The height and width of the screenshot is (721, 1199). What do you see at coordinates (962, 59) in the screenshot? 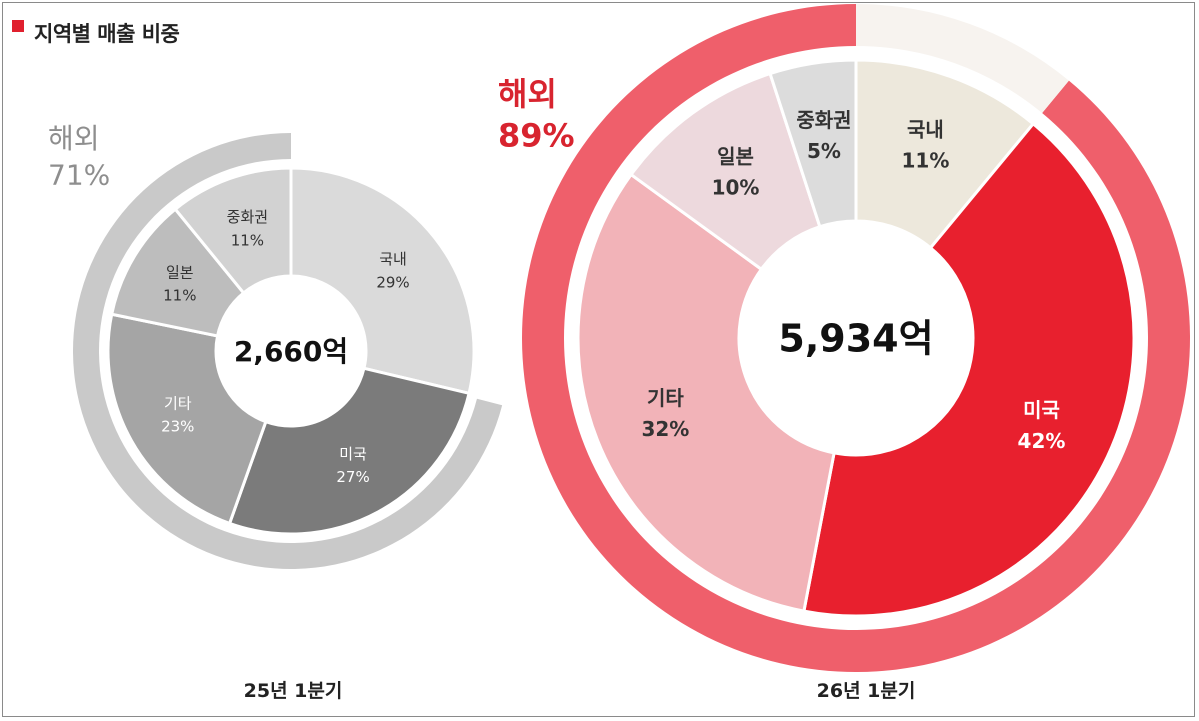
I see `domestic-ring-arc` at bounding box center [962, 59].